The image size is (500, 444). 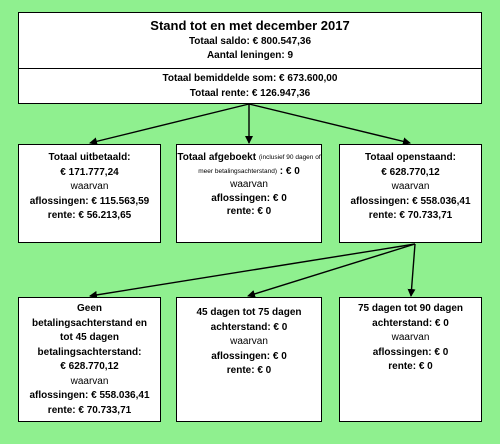 What do you see at coordinates (410, 201) in the screenshot?
I see `openstaand-aflossingen: aflossingen: € 558.036,41` at bounding box center [410, 201].